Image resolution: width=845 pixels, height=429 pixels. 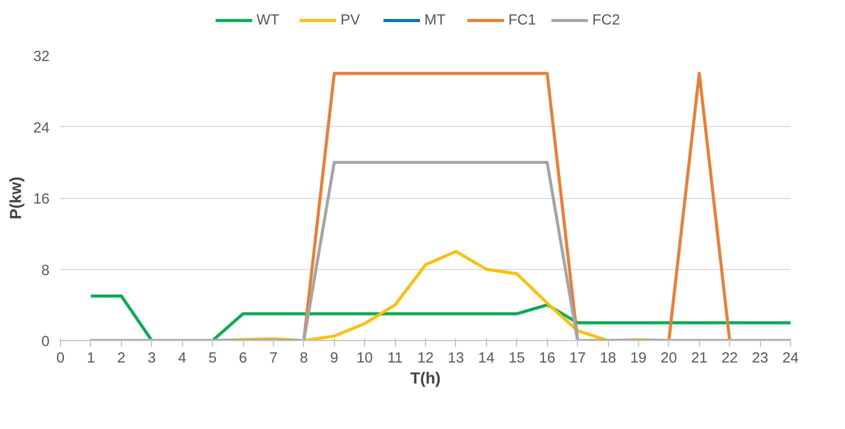 What do you see at coordinates (699, 358) in the screenshot?
I see `x-tick-label: 21` at bounding box center [699, 358].